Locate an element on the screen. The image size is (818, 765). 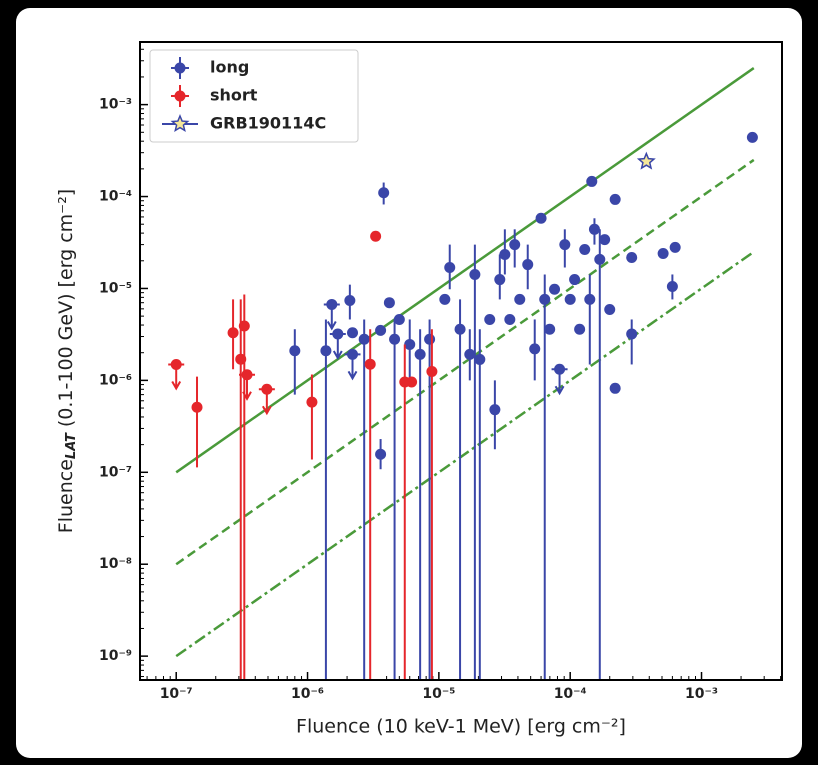
legend-label: short is located at coordinates (234, 95).